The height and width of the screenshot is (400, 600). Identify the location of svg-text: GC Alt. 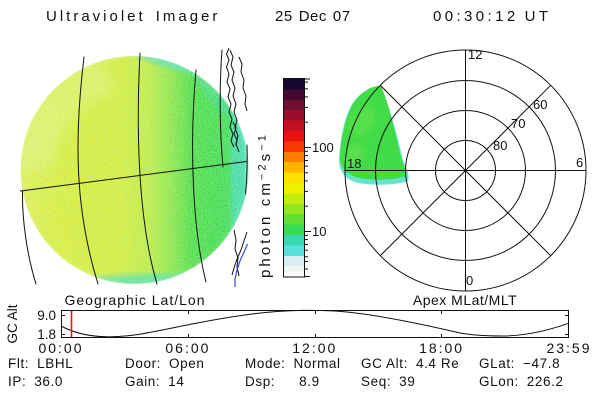
(12, 323).